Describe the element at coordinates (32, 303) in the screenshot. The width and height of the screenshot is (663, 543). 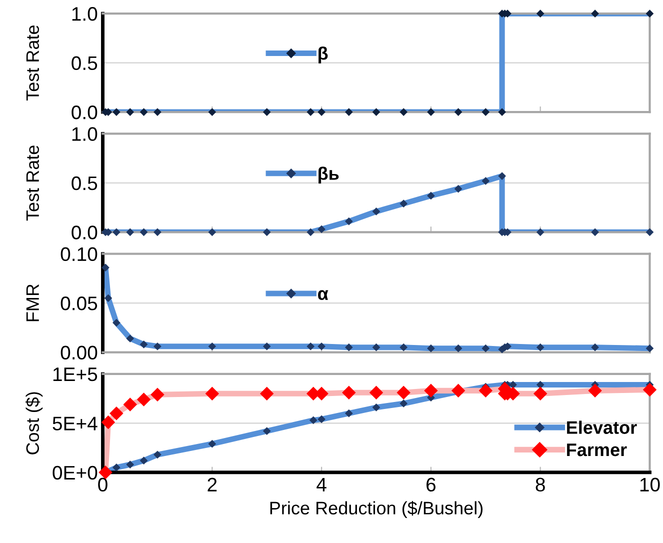
I see `y-axis-title: FMR` at that location.